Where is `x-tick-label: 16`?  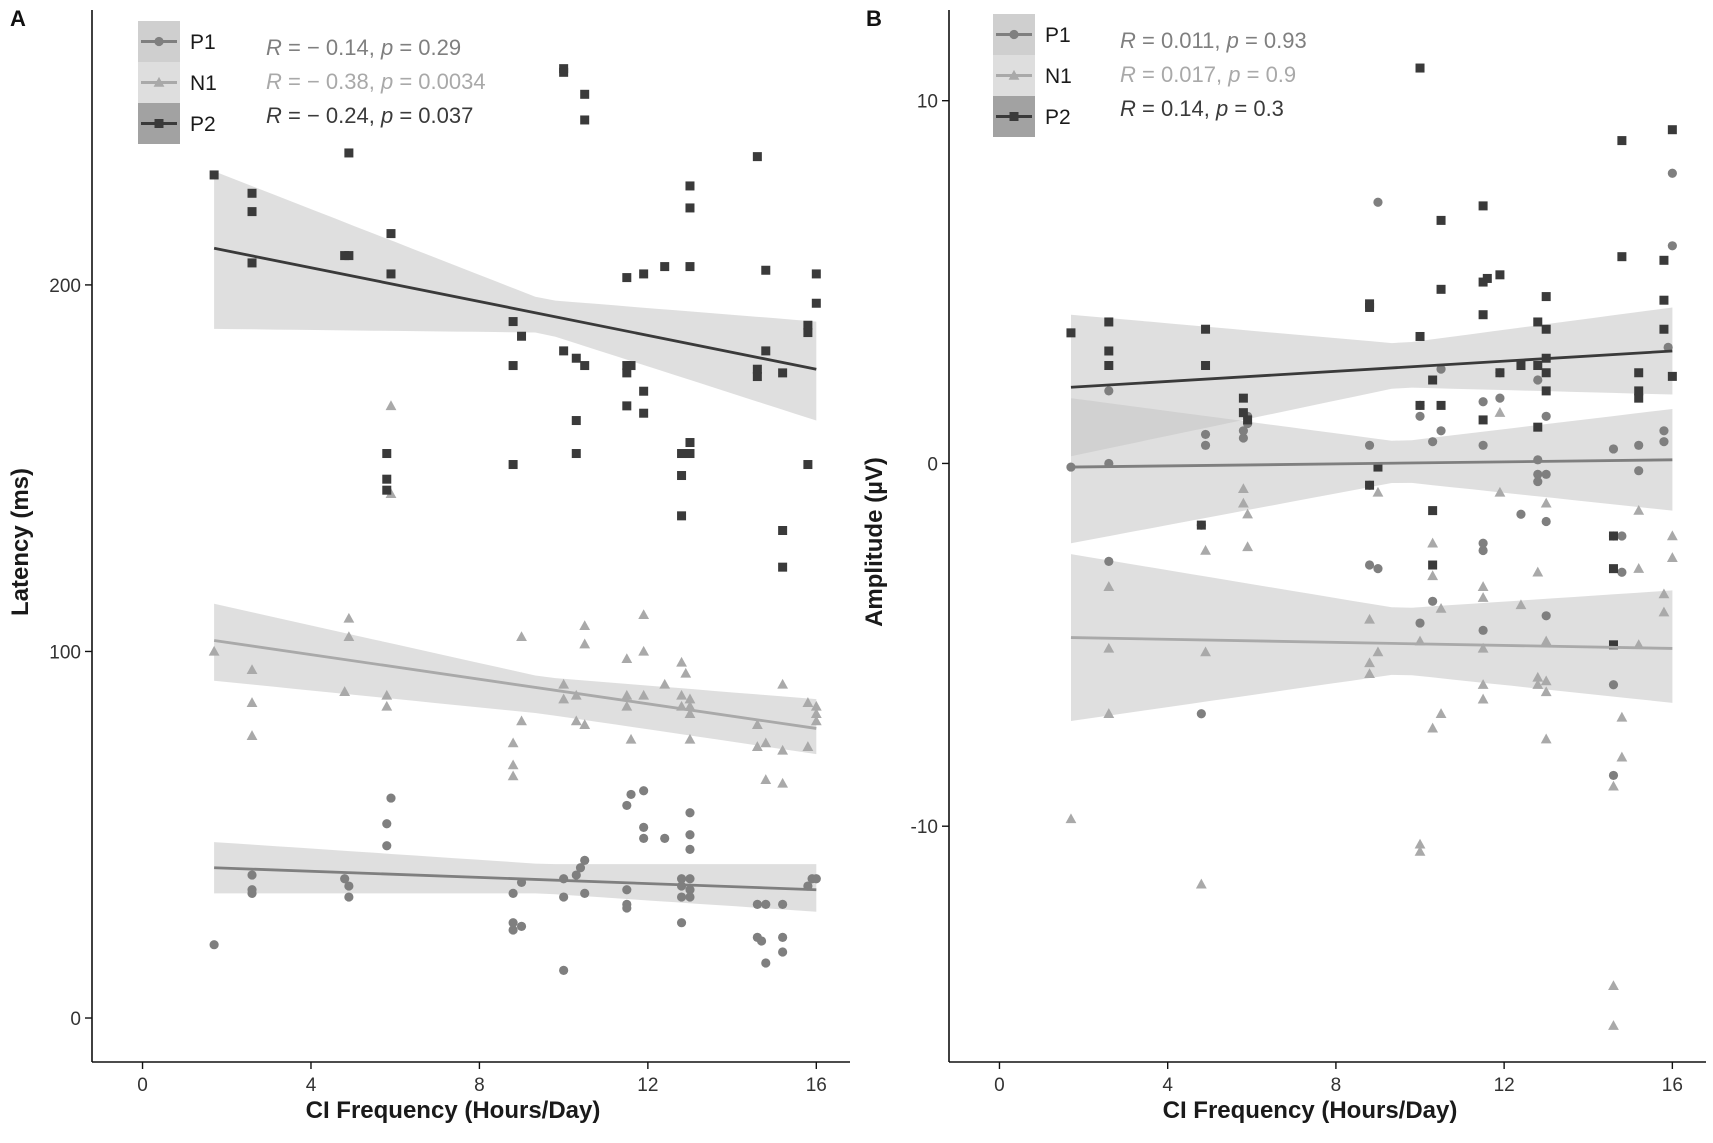 x-tick-label: 16 is located at coordinates (816, 1085).